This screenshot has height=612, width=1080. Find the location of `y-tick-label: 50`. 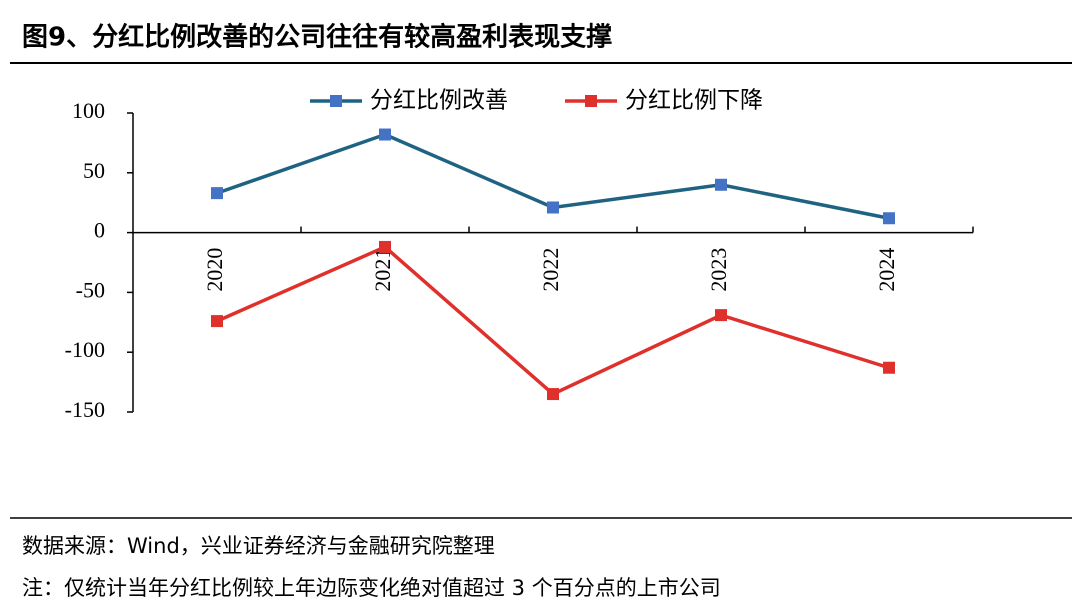

y-tick-label: 50 is located at coordinates (94, 170).